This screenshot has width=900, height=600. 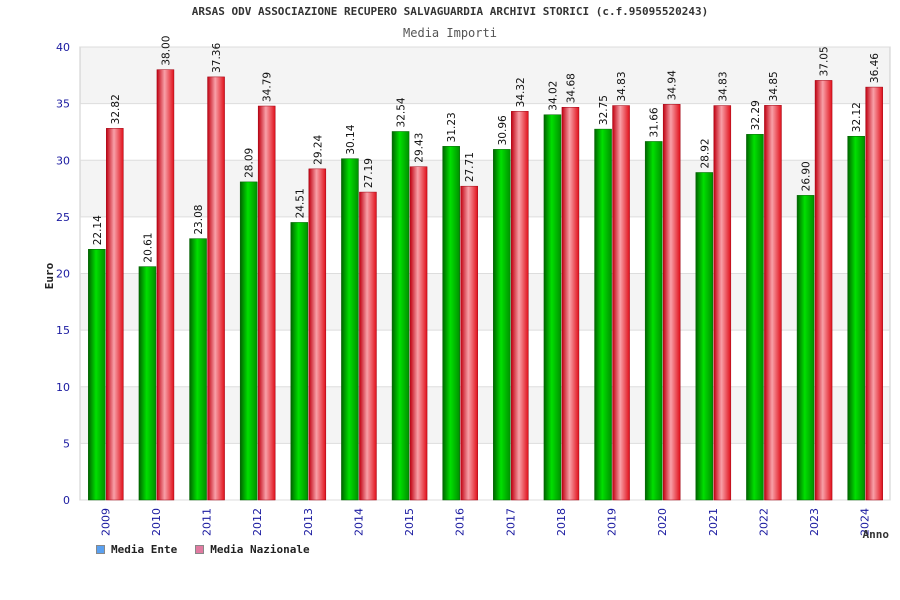 I want to click on data-label: 28.09, so click(x=250, y=163).